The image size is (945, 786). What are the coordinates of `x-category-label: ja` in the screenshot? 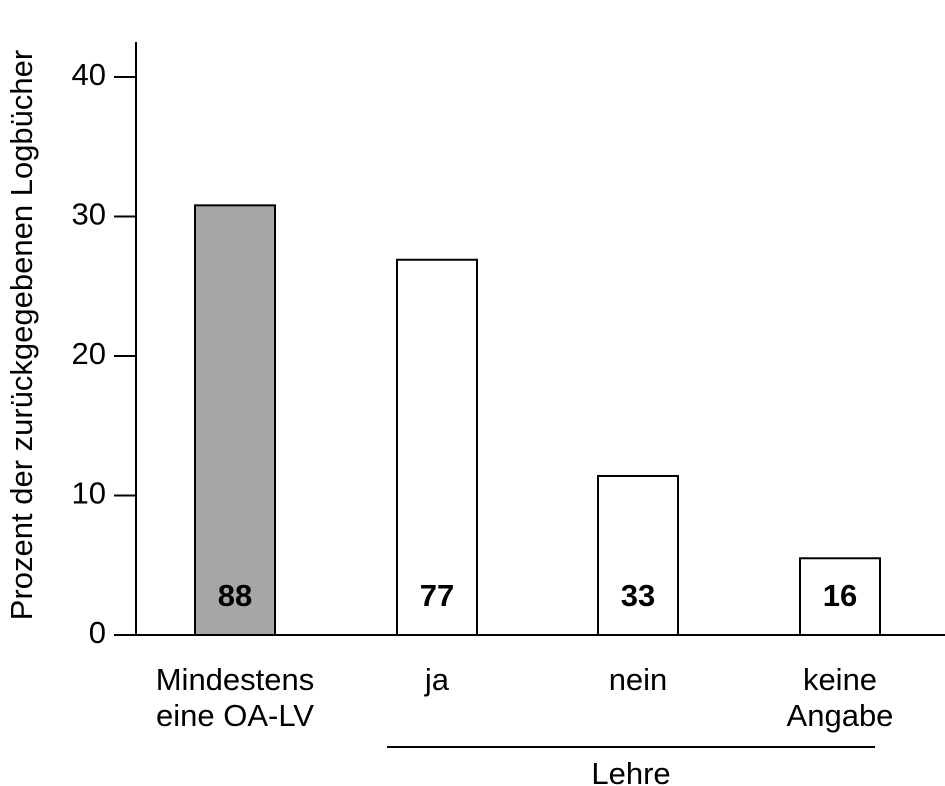 It's located at (437, 679).